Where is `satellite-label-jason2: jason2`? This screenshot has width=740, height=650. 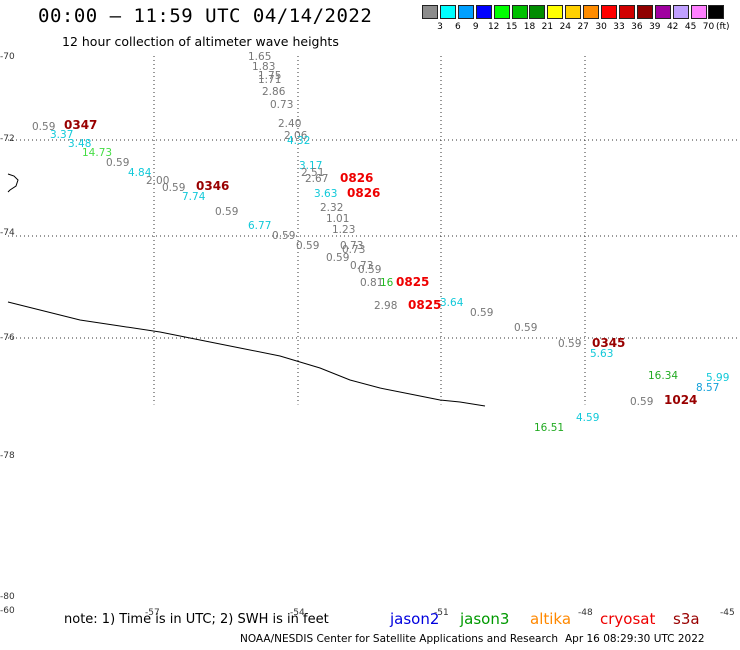 satellite-label-jason2: jason2 is located at coordinates (414, 619).